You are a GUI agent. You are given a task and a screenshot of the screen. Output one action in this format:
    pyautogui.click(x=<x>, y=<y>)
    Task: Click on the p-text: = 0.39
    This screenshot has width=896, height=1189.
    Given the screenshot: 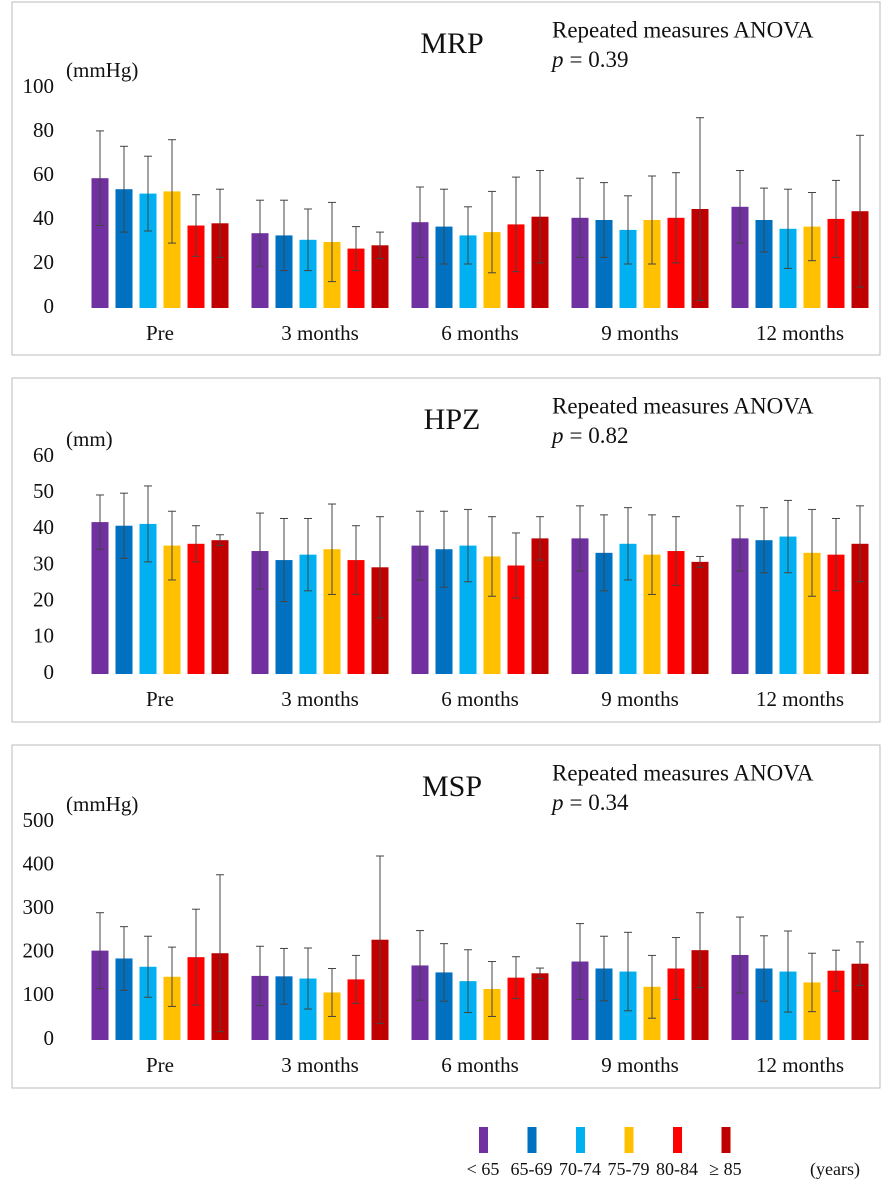 What is the action you would take?
    pyautogui.click(x=599, y=59)
    